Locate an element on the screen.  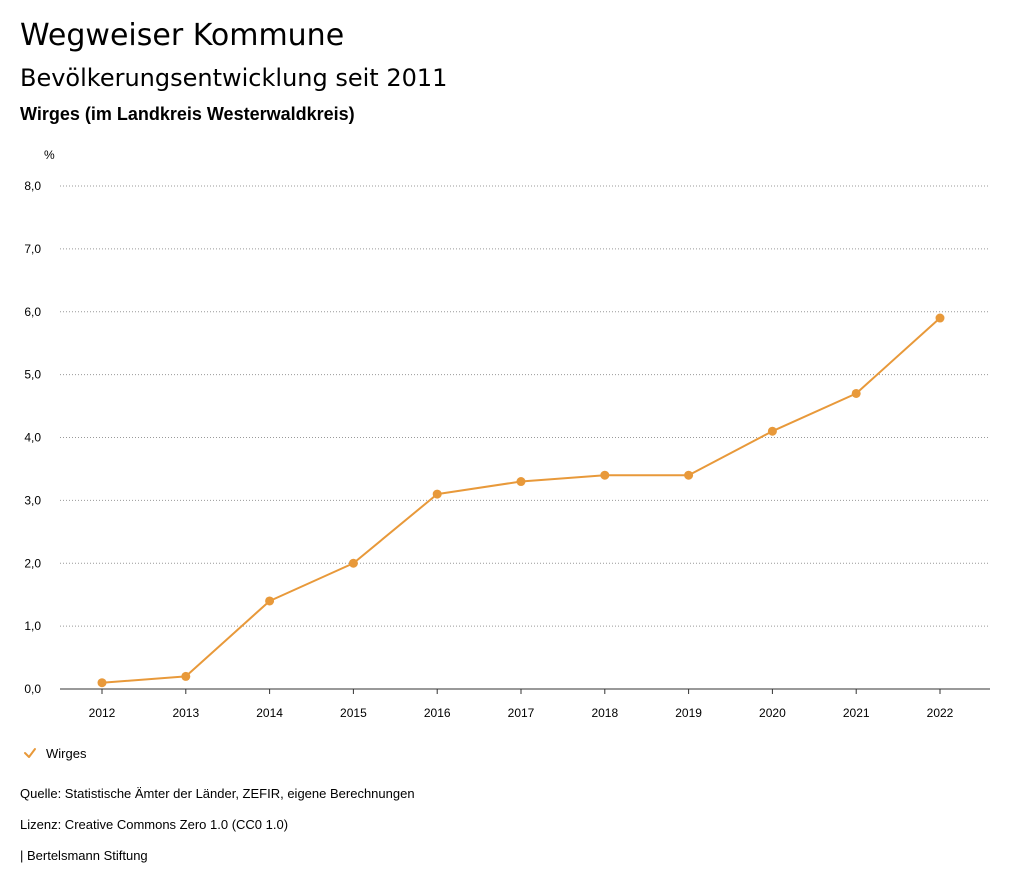
legend: Wirges is located at coordinates (54, 753).